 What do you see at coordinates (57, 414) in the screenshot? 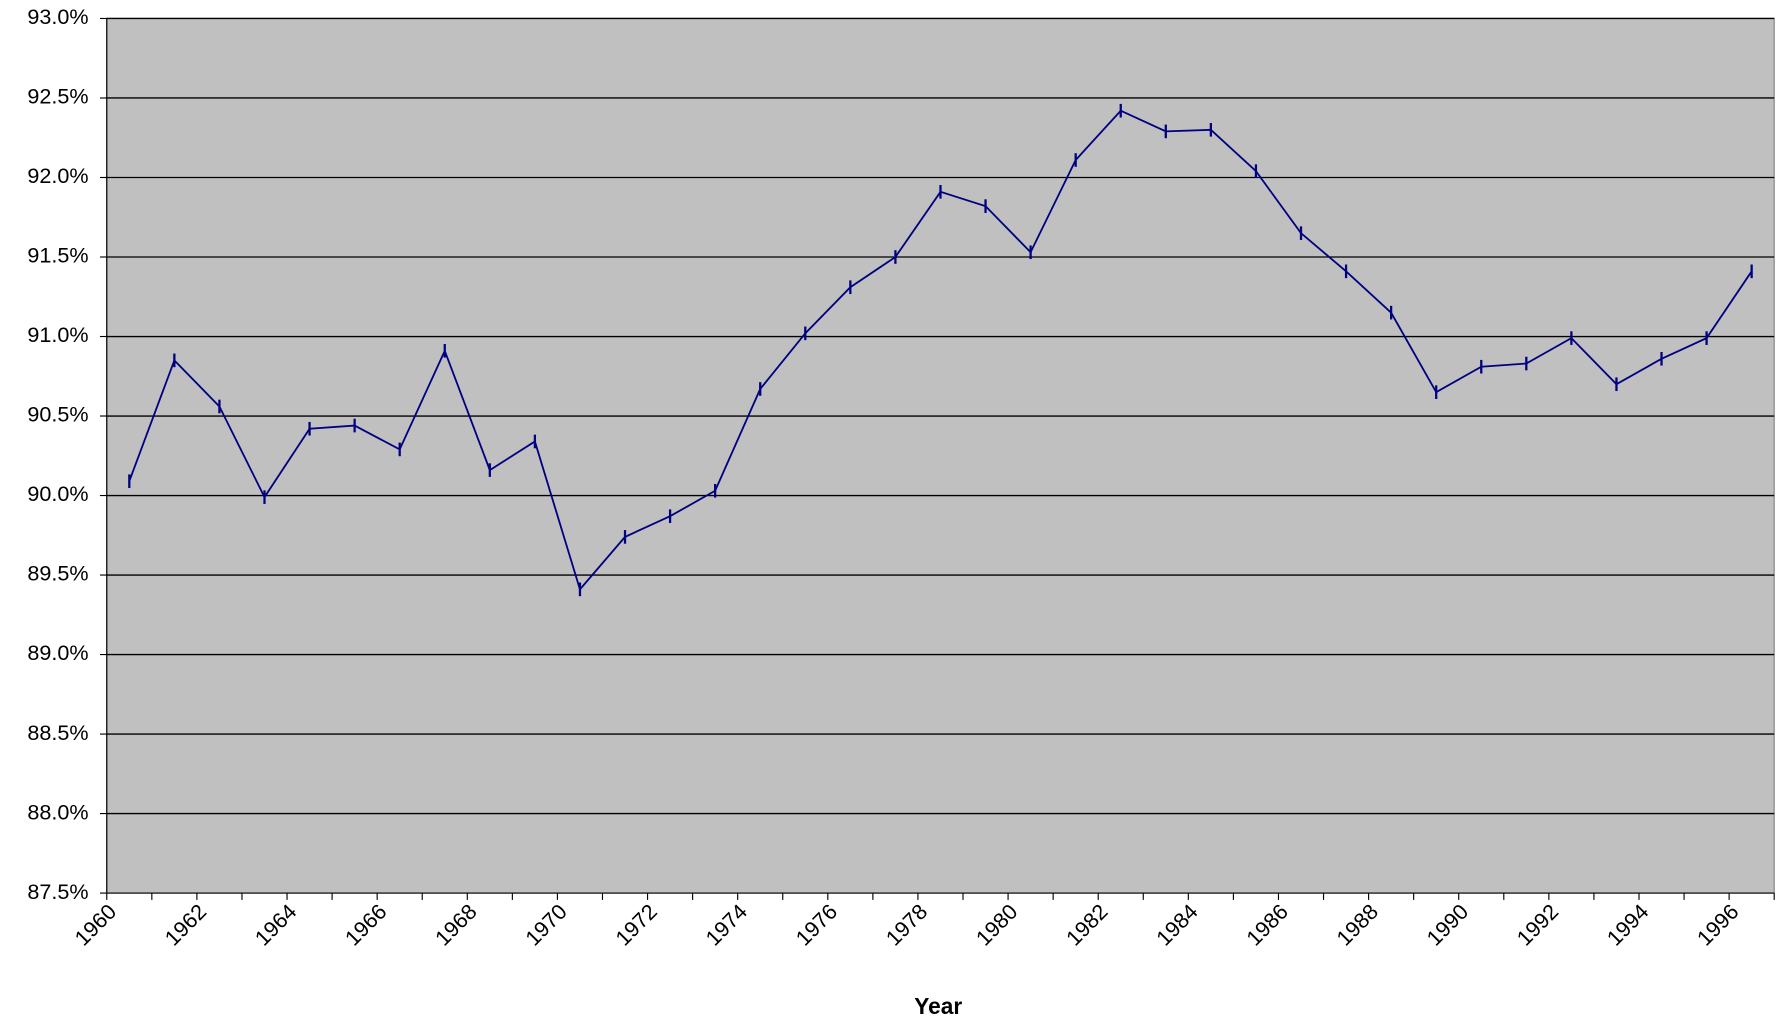
I see `y-tick-label: 90.5%` at bounding box center [57, 414].